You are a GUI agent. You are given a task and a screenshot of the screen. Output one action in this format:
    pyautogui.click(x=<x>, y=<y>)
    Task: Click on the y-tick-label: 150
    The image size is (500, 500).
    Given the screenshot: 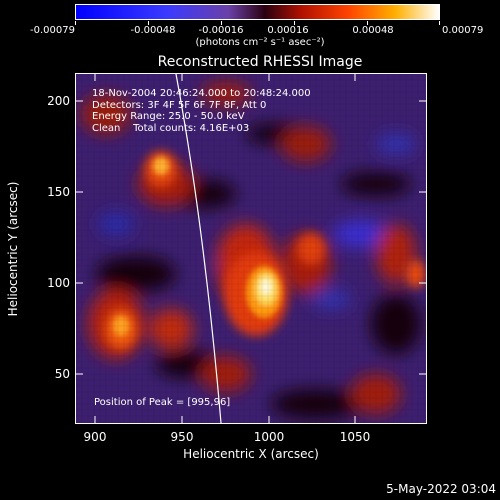 What is the action you would take?
    pyautogui.click(x=58, y=192)
    